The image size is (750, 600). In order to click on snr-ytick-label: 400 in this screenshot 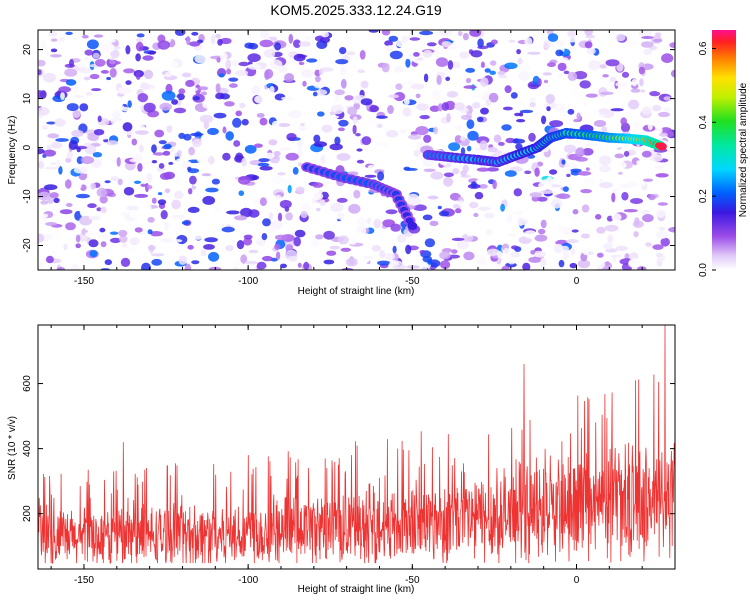, I will do `click(27, 448)`.